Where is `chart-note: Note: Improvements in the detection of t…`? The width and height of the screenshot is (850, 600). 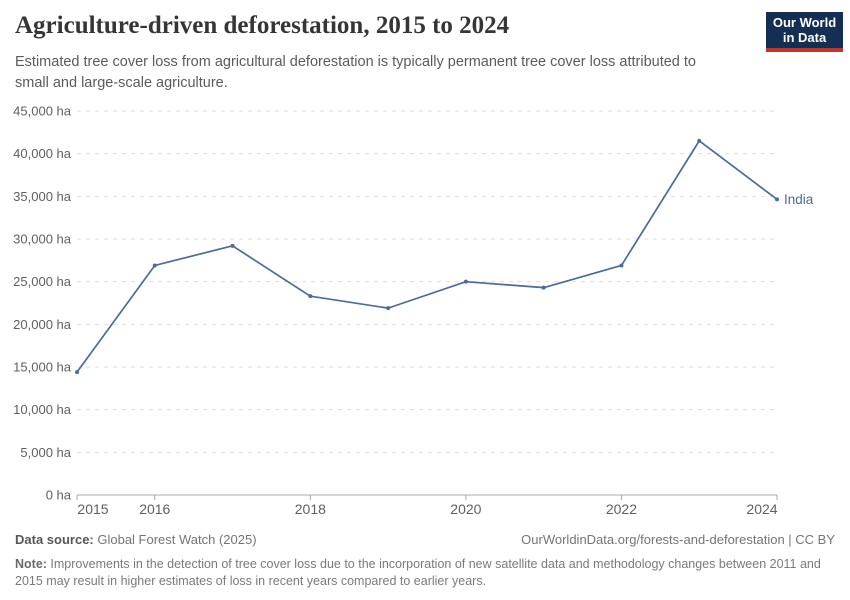 chart-note: Note: Improvements in the detection of t… is located at coordinates (426, 573).